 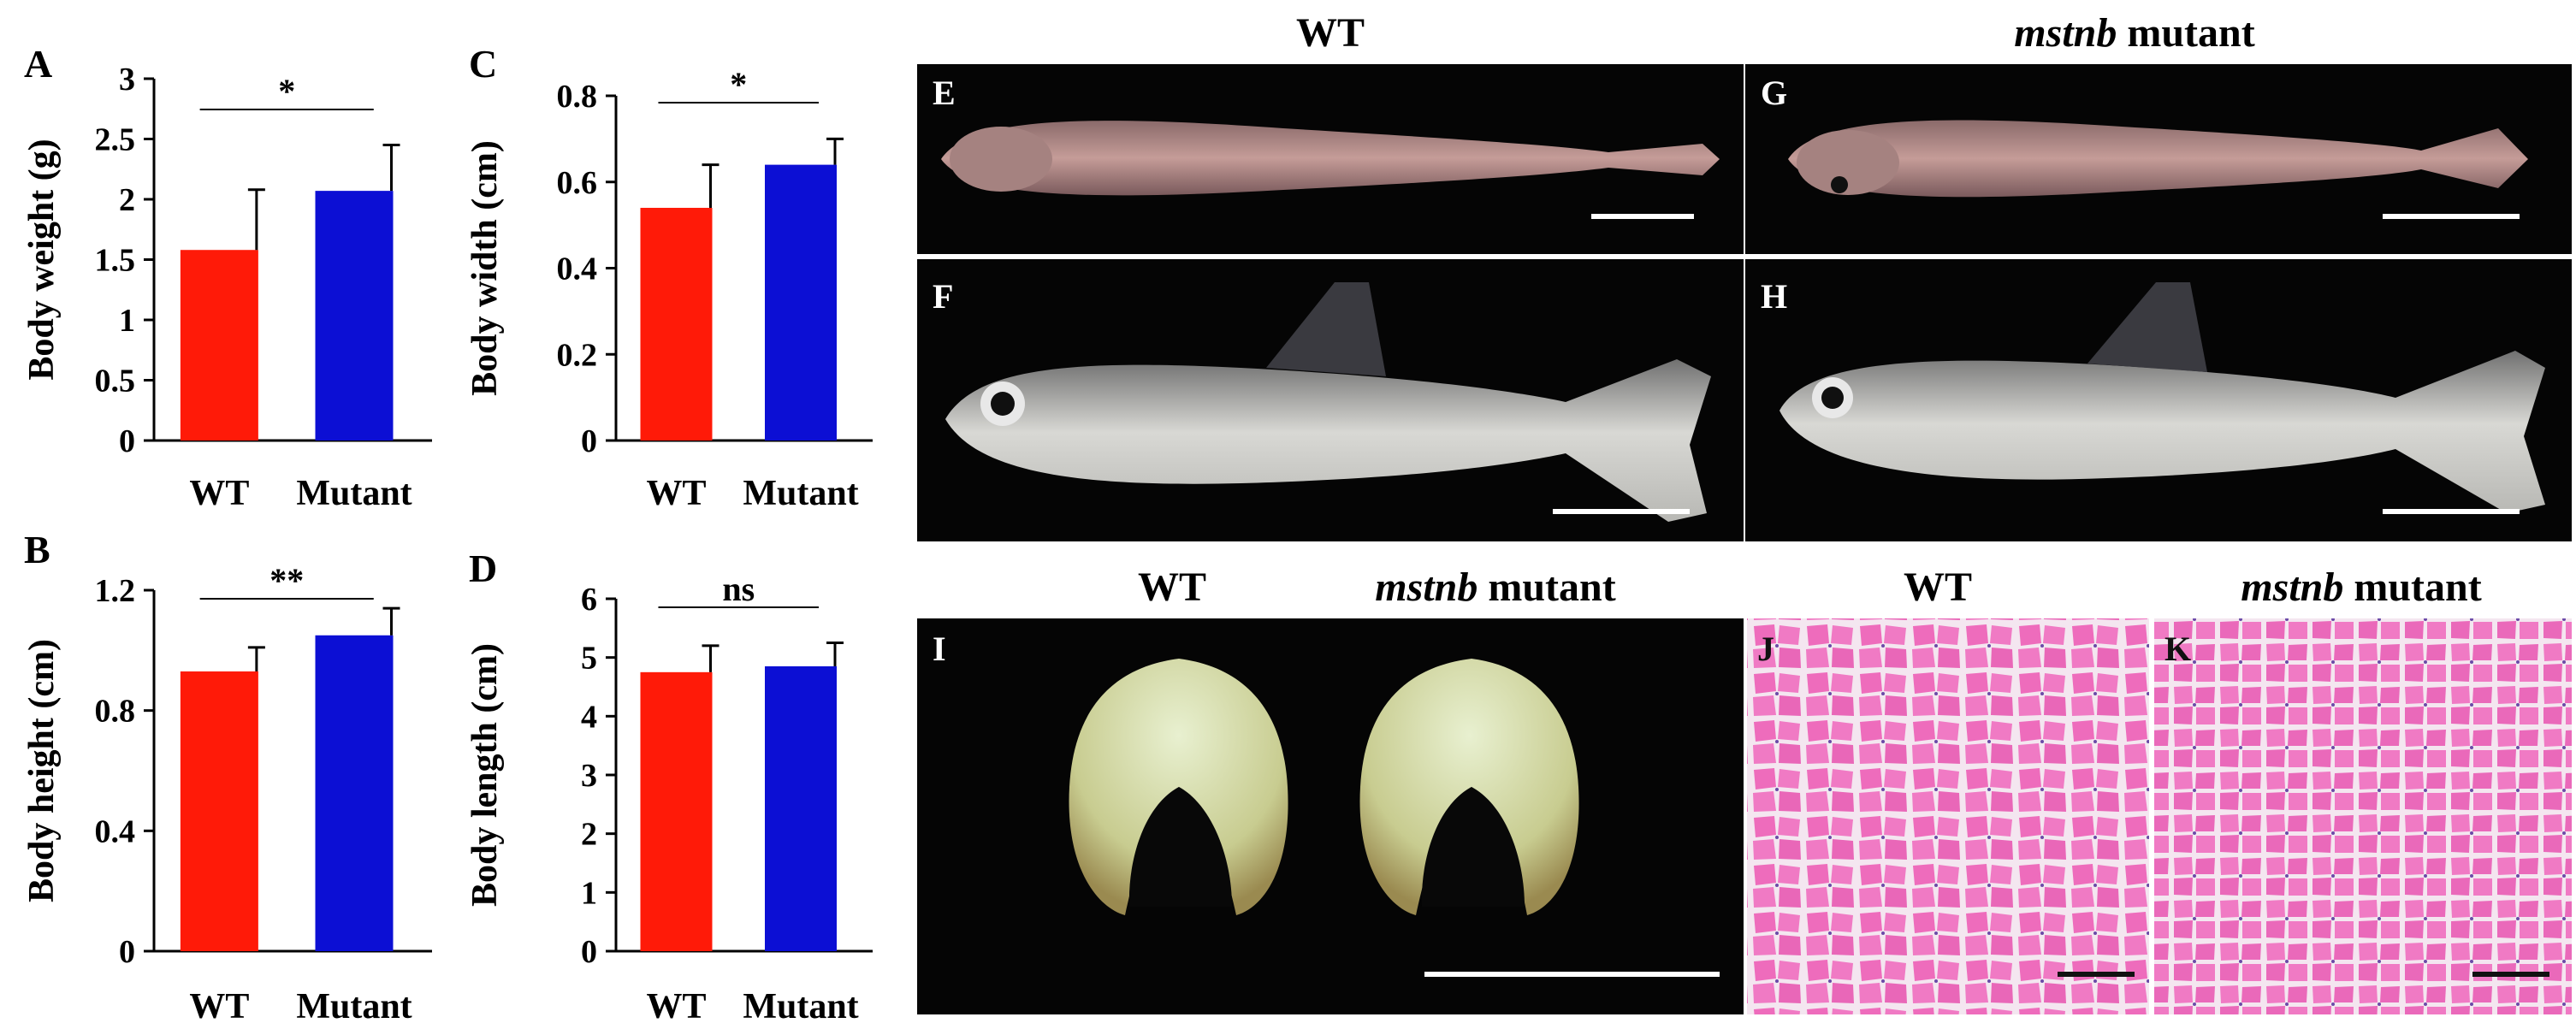 What do you see at coordinates (115, 591) in the screenshot?
I see `y-tick-label: 1.2` at bounding box center [115, 591].